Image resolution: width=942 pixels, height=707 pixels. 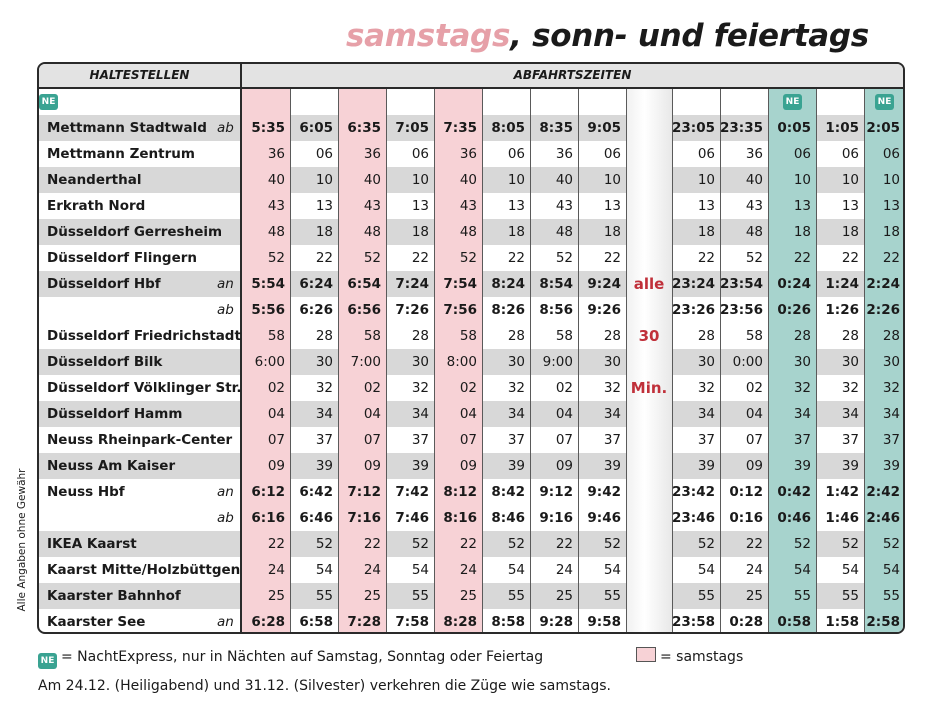 What do you see at coordinates (646, 654) in the screenshot?
I see `pink-swatch` at bounding box center [646, 654].